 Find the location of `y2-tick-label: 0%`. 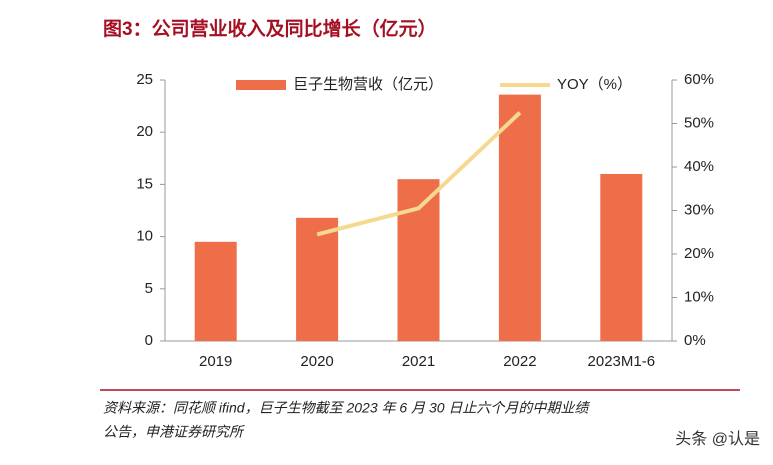

y2-tick-label: 0% is located at coordinates (695, 340).